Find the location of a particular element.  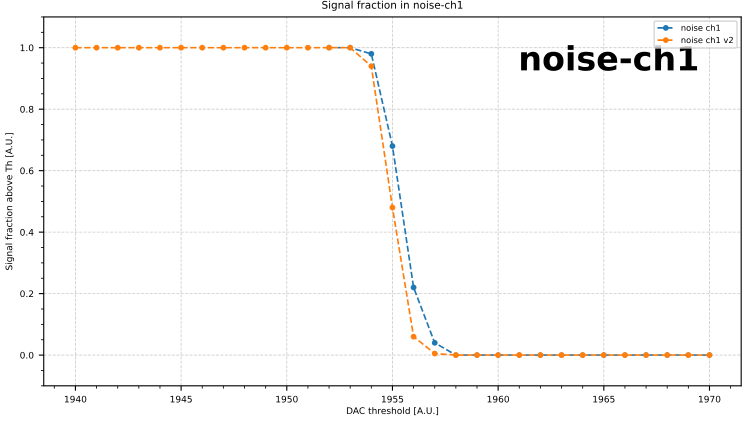

x-tick-label: 1970 is located at coordinates (709, 399).